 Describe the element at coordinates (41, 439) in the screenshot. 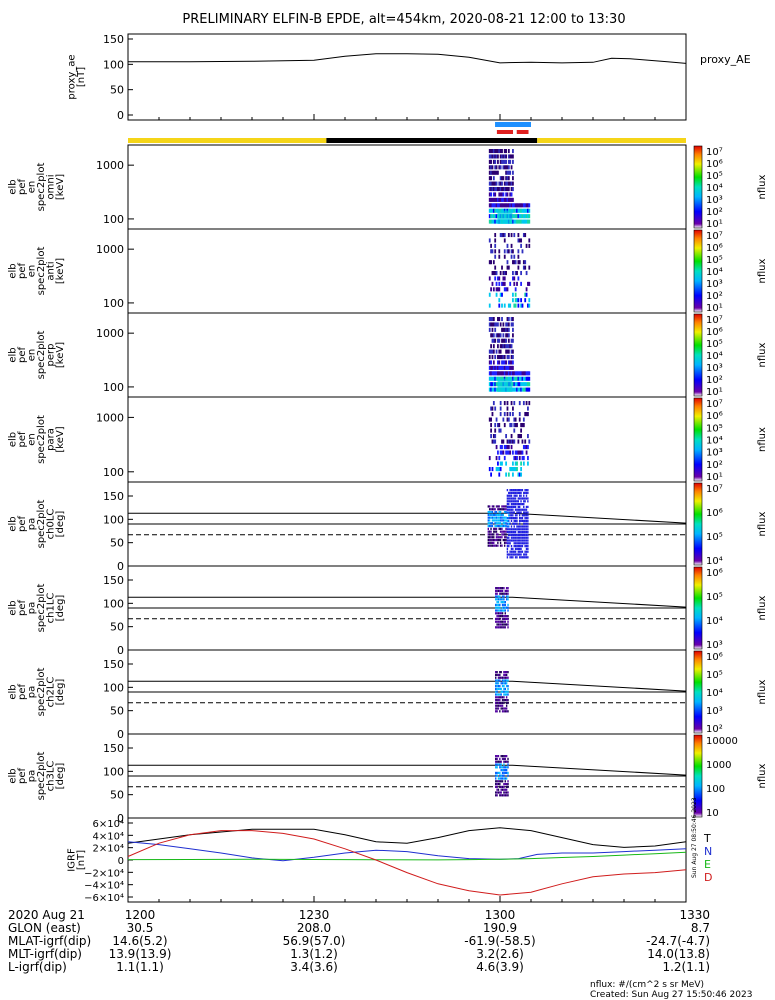

I see `y-axis-label: spec2plot` at that location.